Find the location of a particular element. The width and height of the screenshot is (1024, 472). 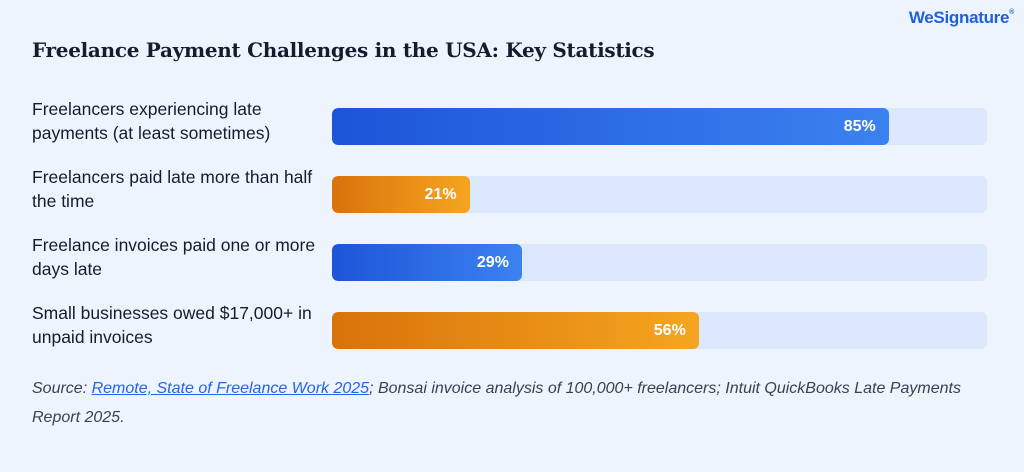

bar: 56% is located at coordinates (515, 330).